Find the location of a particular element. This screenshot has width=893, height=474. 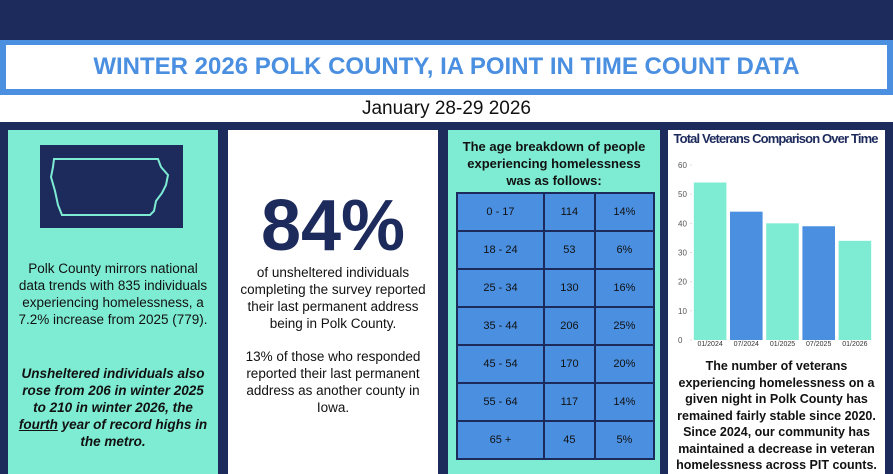

y-tick-label: 10 is located at coordinates (682, 311).